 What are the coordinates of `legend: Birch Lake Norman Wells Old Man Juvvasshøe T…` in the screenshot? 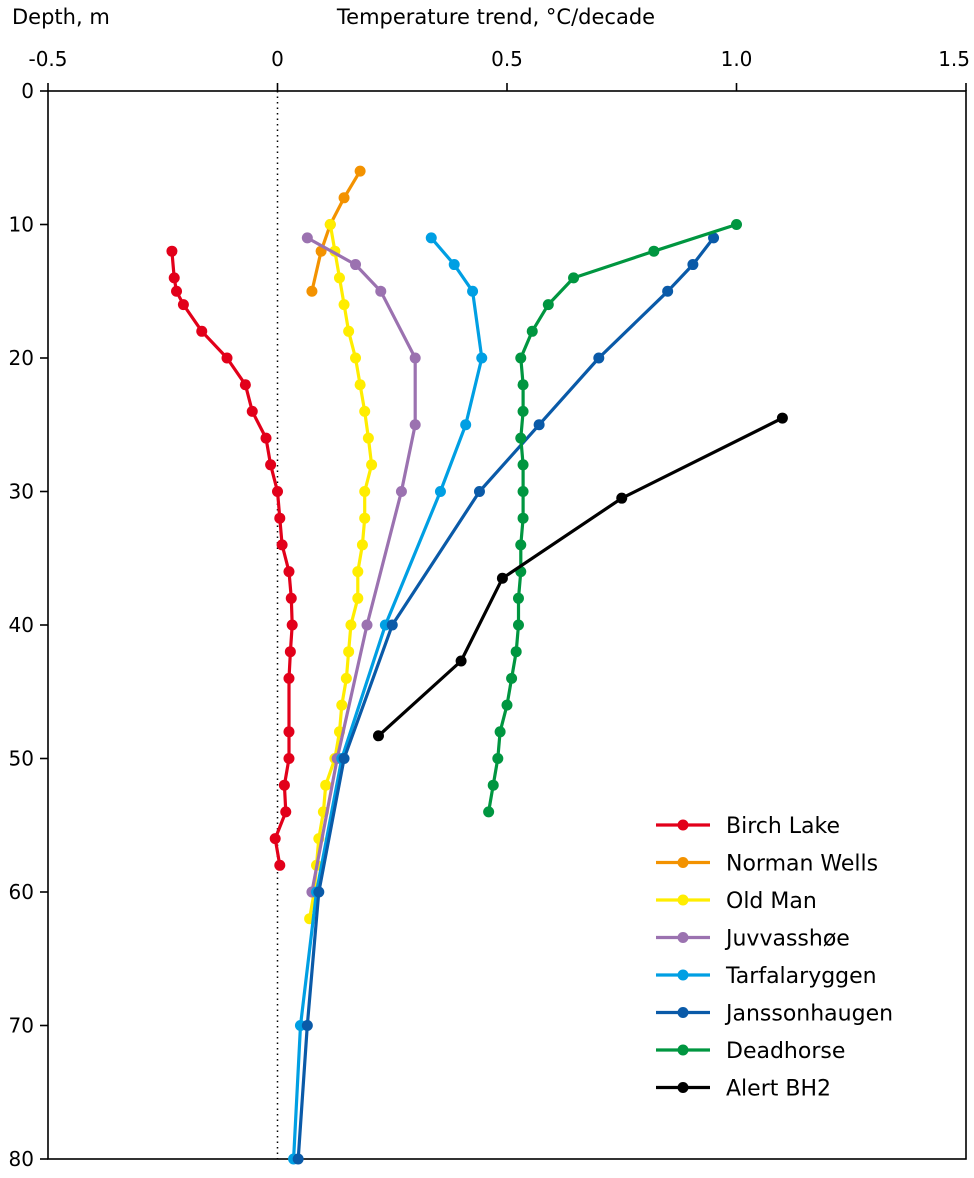 It's located at (774, 958).